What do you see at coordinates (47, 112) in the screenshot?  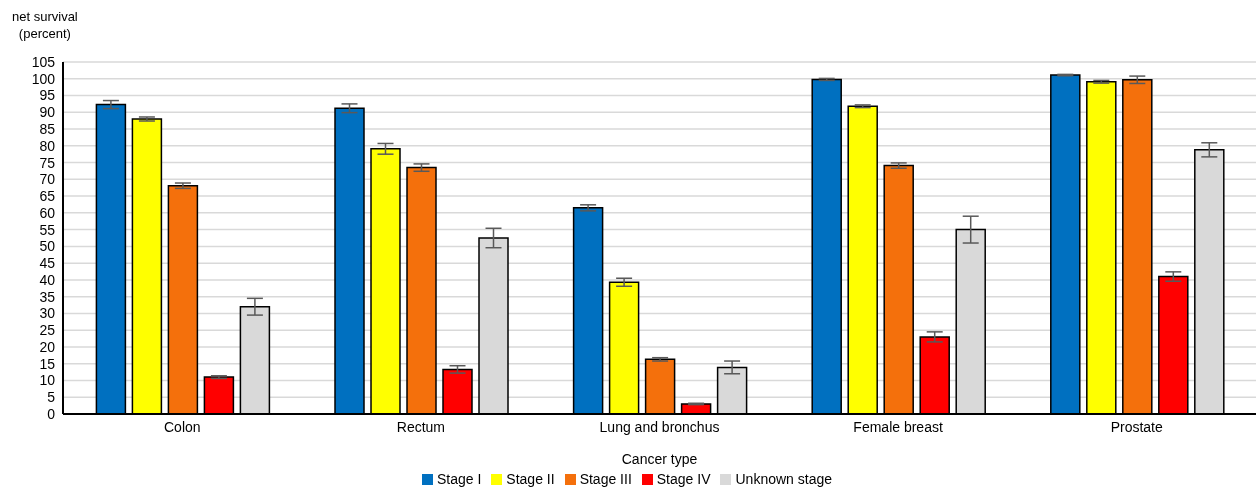 I see `y-tick-label: 90` at bounding box center [47, 112].